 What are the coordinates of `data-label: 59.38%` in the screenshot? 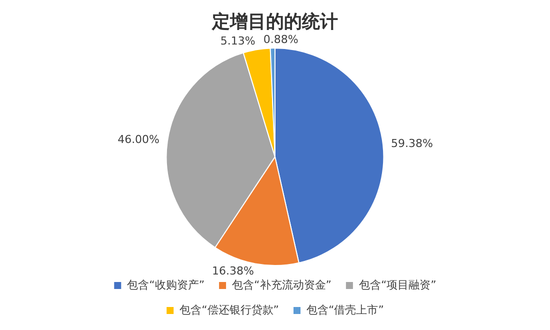 It's located at (411, 143).